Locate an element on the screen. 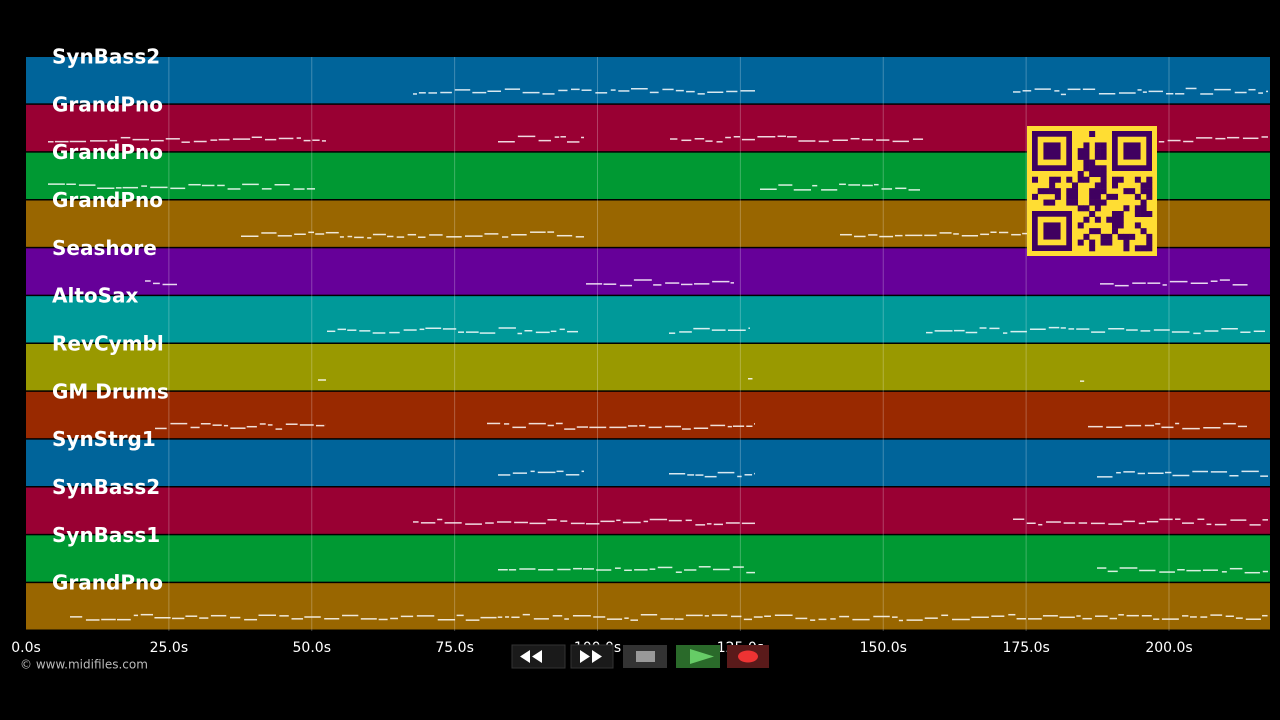  track-name: GM Drums is located at coordinates (110, 391).